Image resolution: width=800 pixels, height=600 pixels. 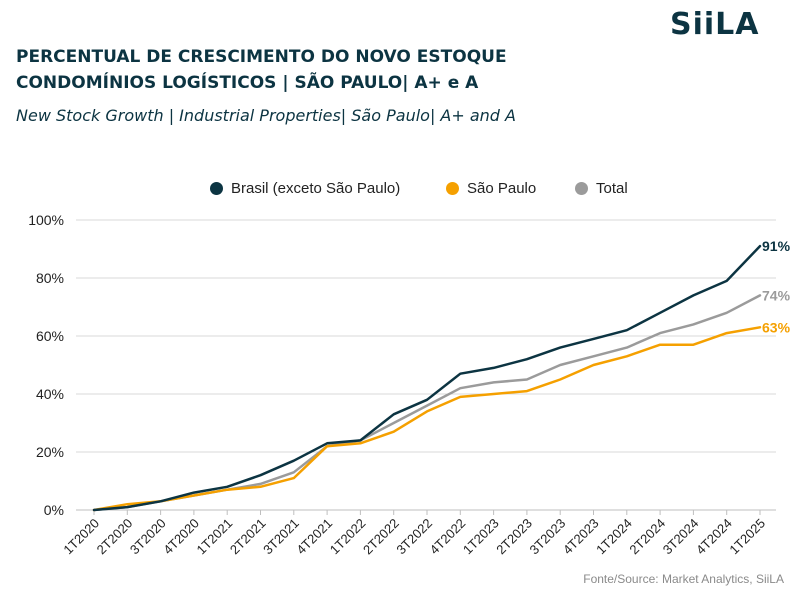 I want to click on legend-item-brasil: Brasil (exceto São Paulo), so click(x=305, y=188).